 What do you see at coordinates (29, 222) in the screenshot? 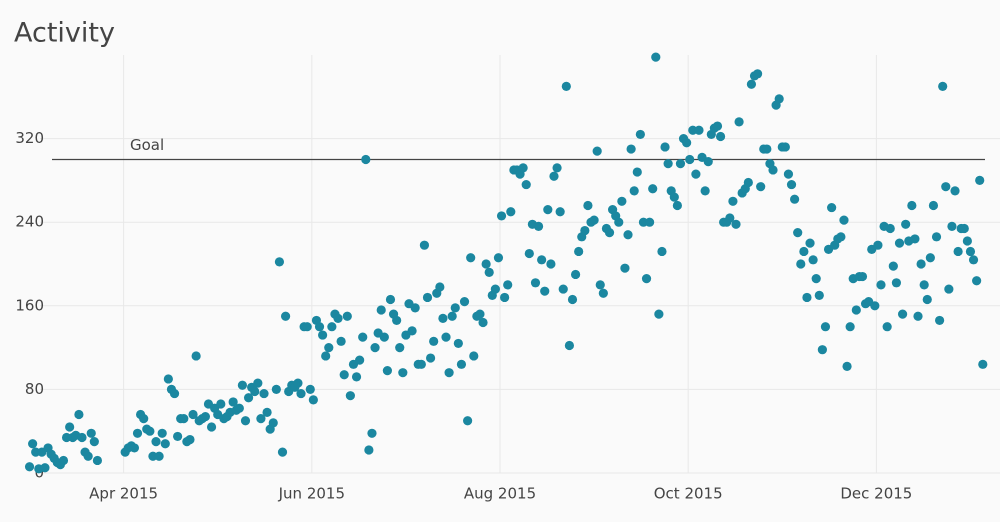
I see `y-tick-label: 240` at bounding box center [29, 222].